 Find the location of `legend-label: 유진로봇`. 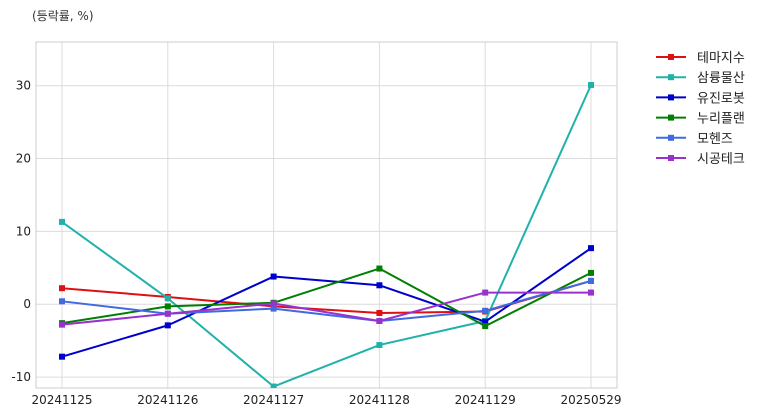

legend-label: 유진로봇 is located at coordinates (721, 98).